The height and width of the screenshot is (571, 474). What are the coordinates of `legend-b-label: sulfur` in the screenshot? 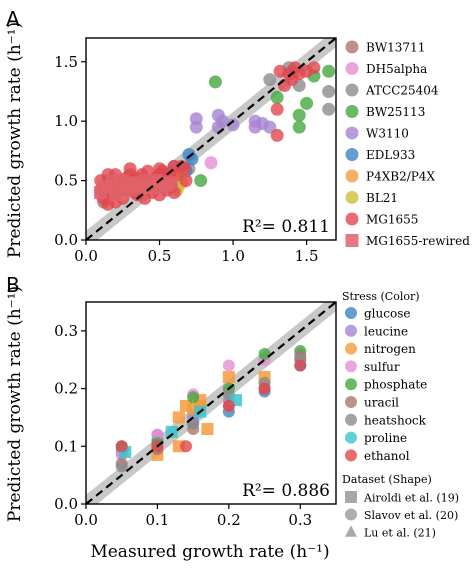 It's located at (382, 367).